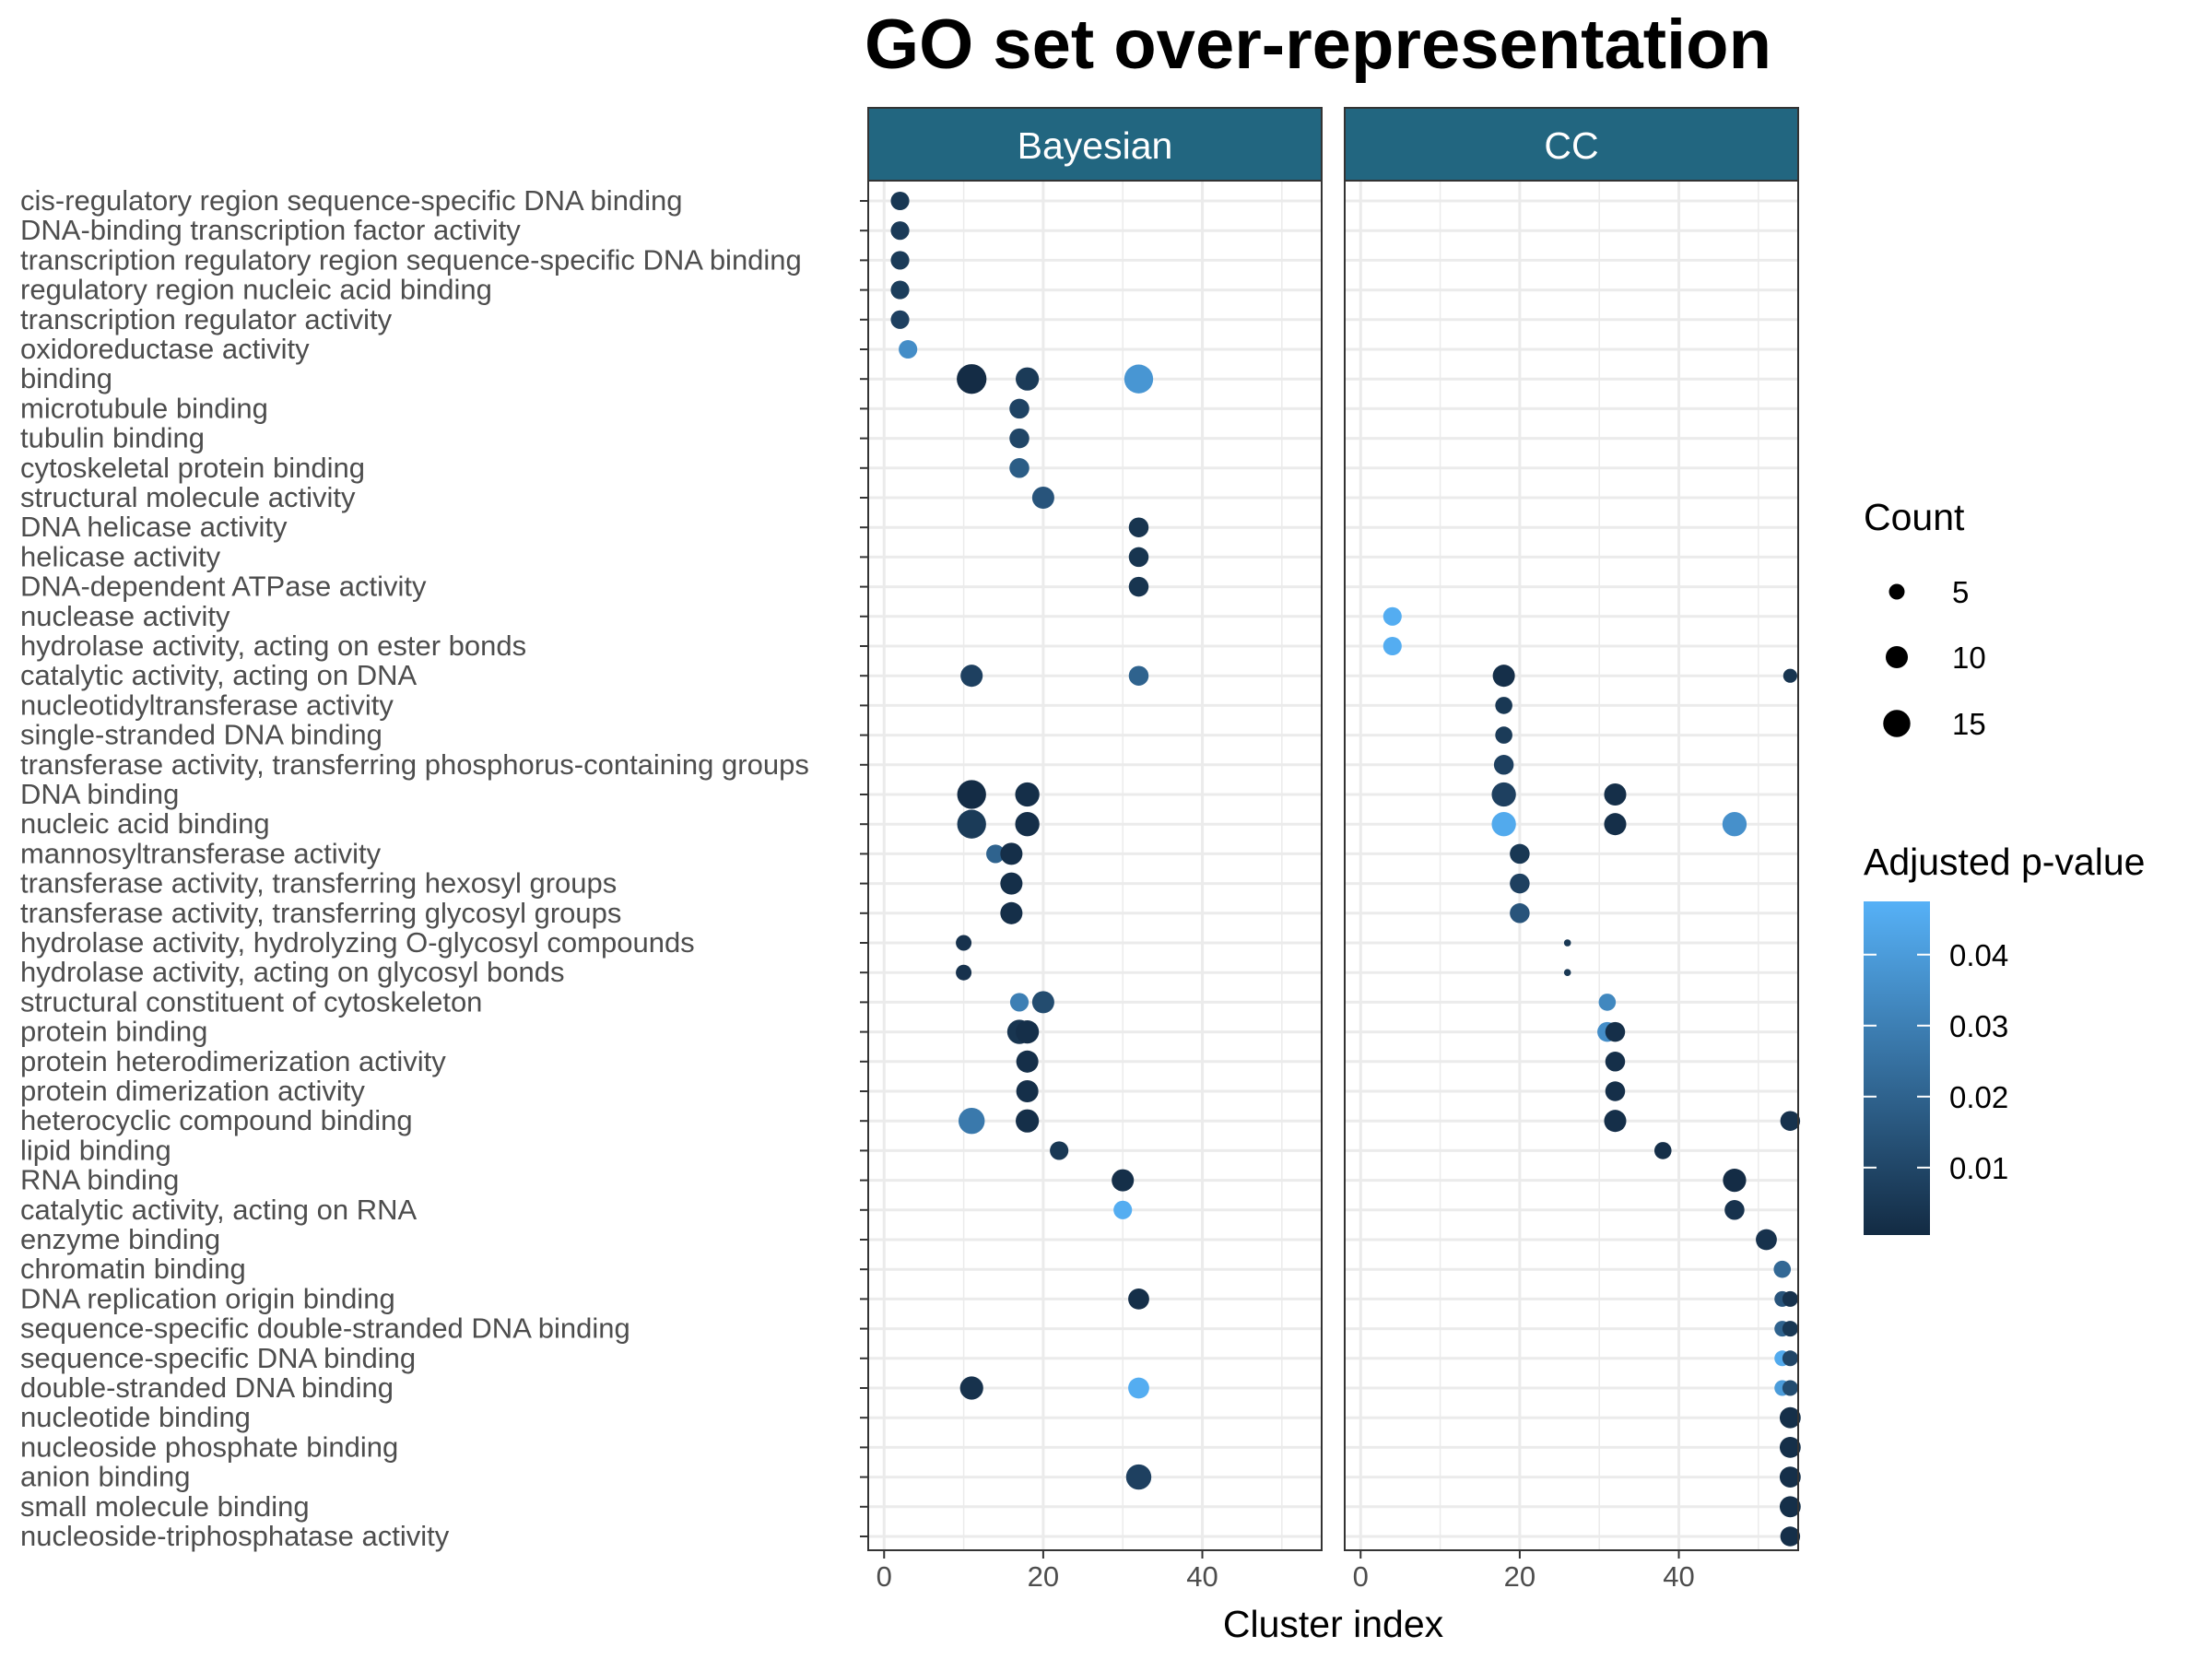 The height and width of the screenshot is (1659, 2212). I want to click on facet-strip-cc, so click(1571, 144).